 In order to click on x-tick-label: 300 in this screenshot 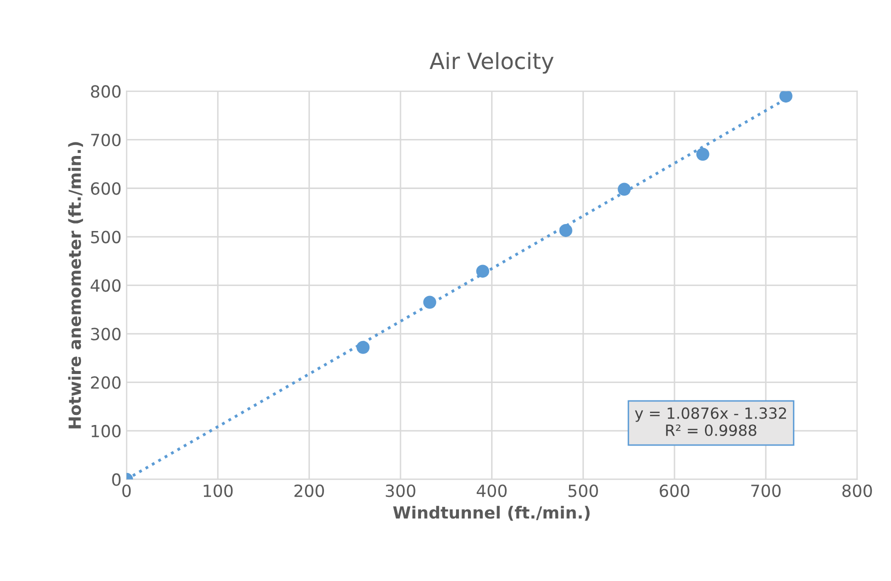, I will do `click(401, 491)`.